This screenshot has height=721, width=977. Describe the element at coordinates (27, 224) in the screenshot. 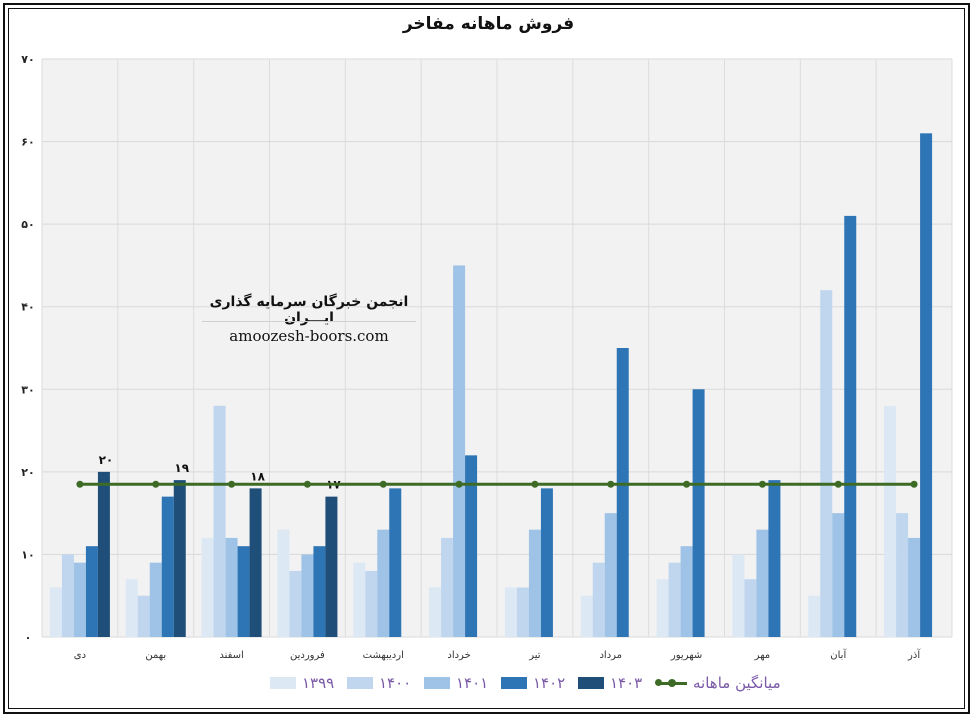

I see `y-tick-label: ۵۰` at that location.